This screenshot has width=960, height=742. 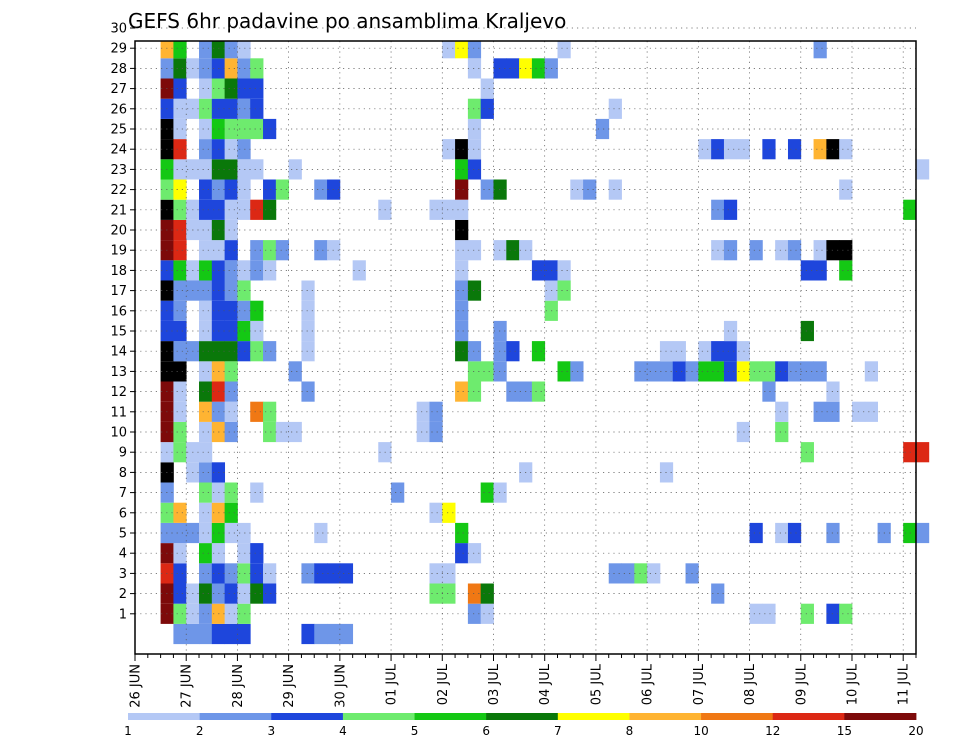 I want to click on y-tick-label: 26, so click(x=118, y=109).